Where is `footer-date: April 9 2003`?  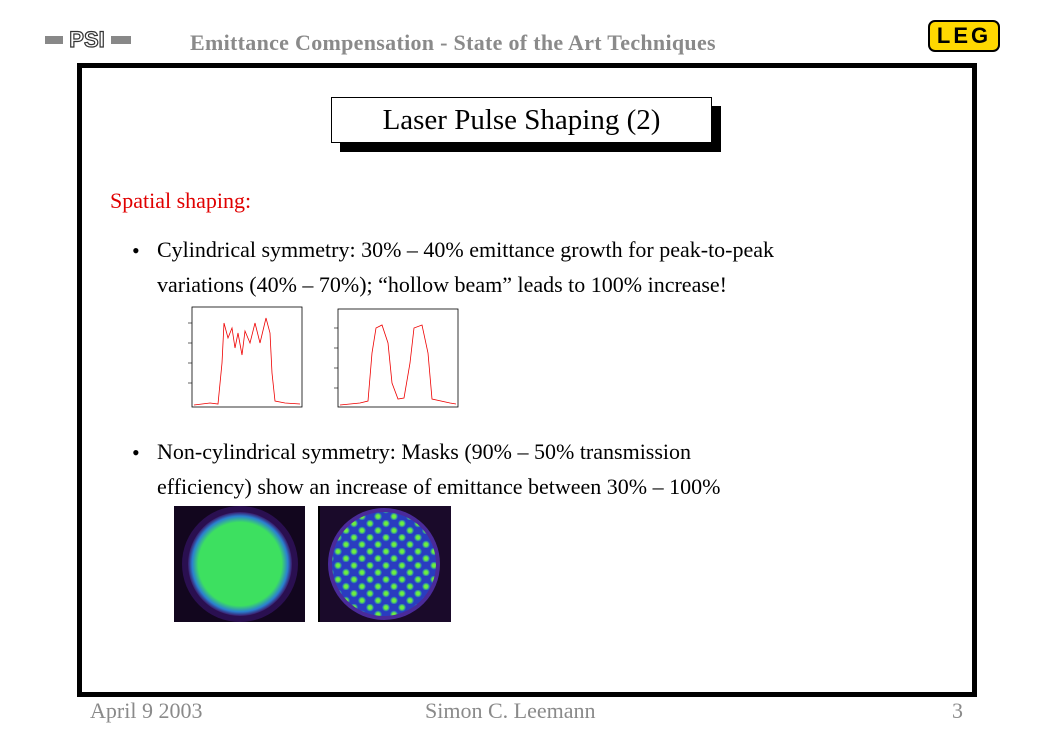 footer-date: April 9 2003 is located at coordinates (146, 710).